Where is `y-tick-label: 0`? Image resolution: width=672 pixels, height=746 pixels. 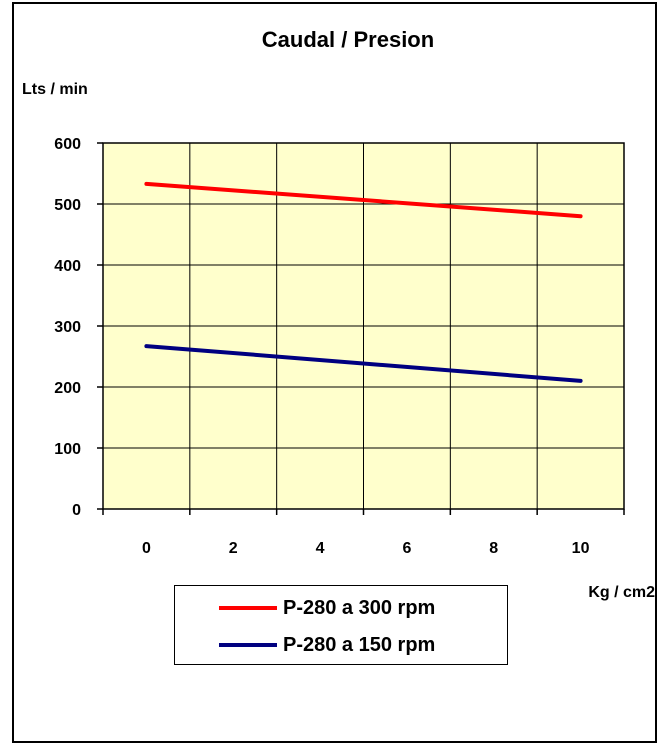
y-tick-label: 0 is located at coordinates (76, 510).